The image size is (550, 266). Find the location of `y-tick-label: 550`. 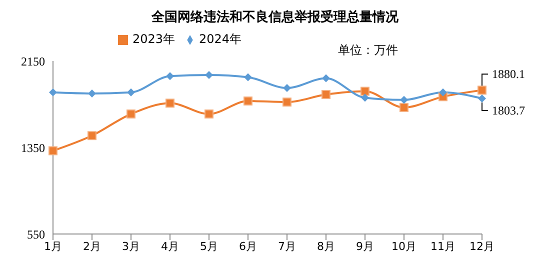

y-tick-label: 550 is located at coordinates (36, 234).